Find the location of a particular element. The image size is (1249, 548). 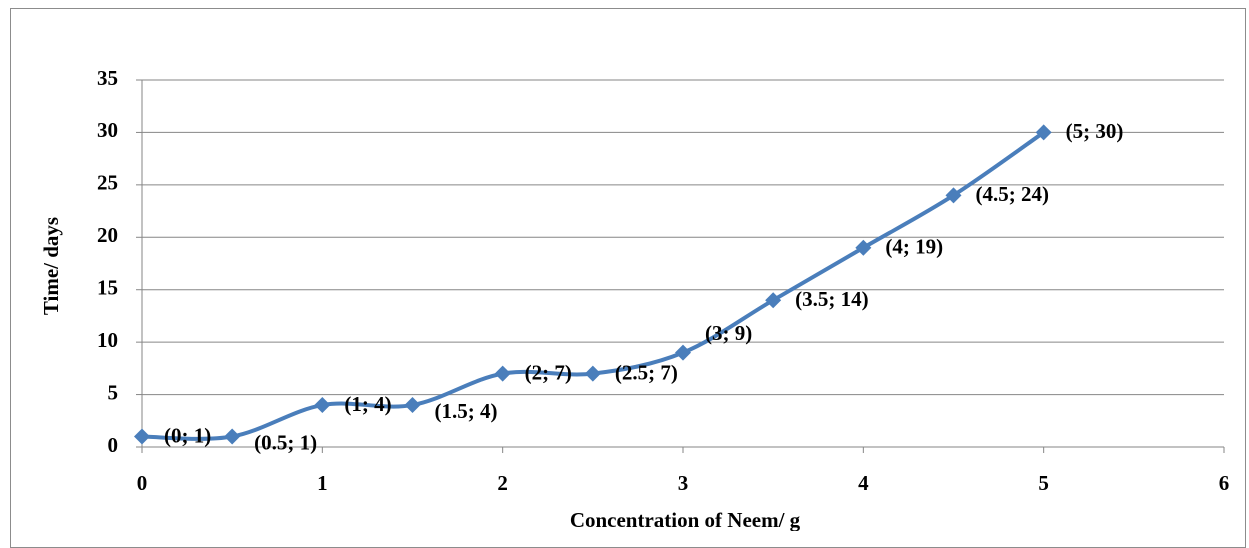

data-label: (1.5; 4) is located at coordinates (466, 411).